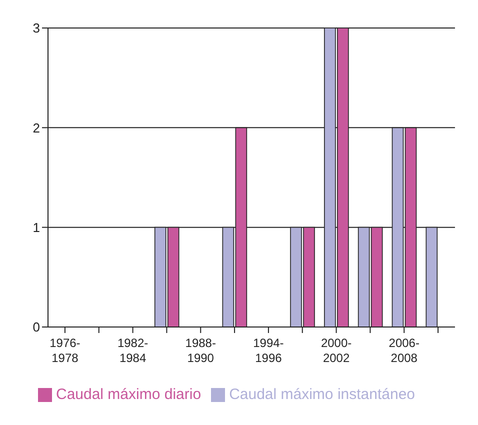 The width and height of the screenshot is (478, 425). I want to click on y-tick-label: 0, so click(36, 327).